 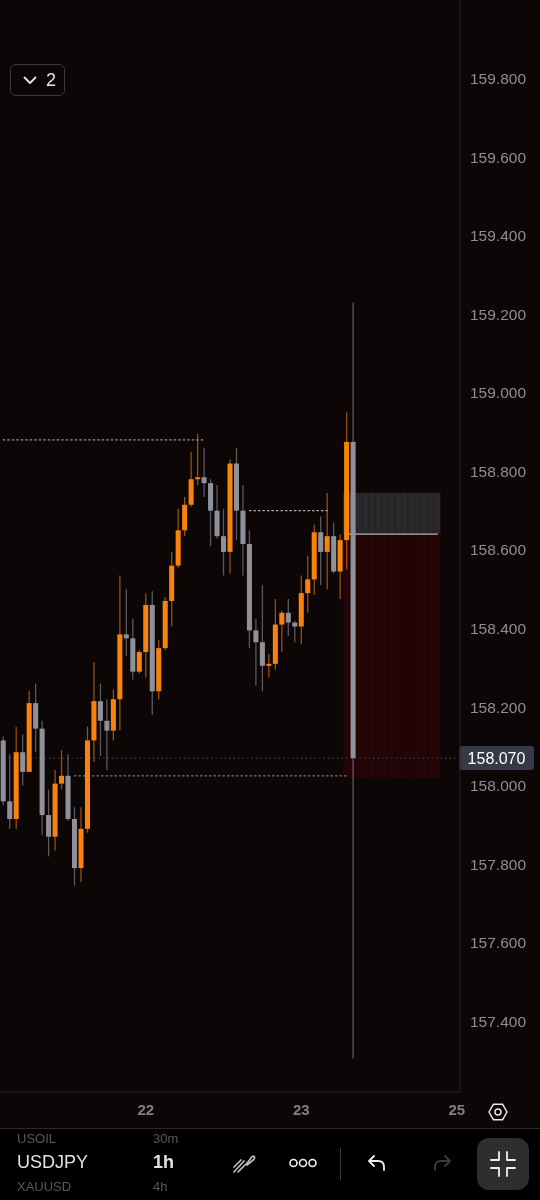 What do you see at coordinates (51, 80) in the screenshot?
I see `annotation: 2` at bounding box center [51, 80].